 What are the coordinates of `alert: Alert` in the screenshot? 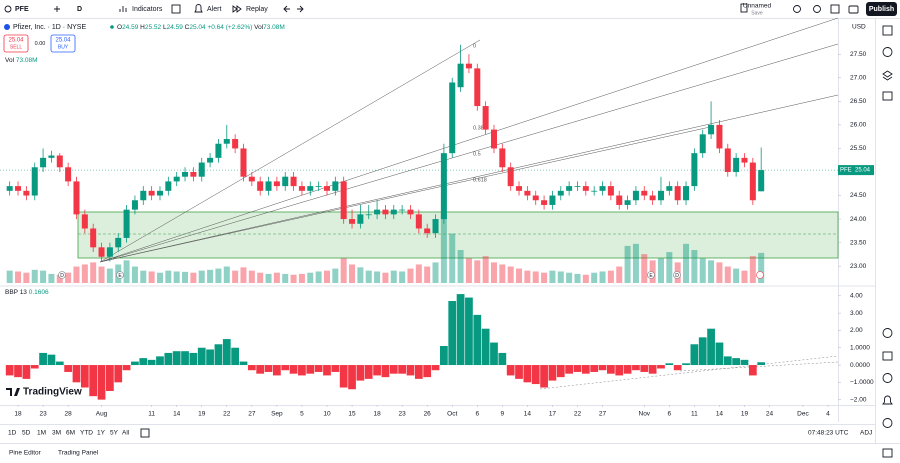 It's located at (214, 9).